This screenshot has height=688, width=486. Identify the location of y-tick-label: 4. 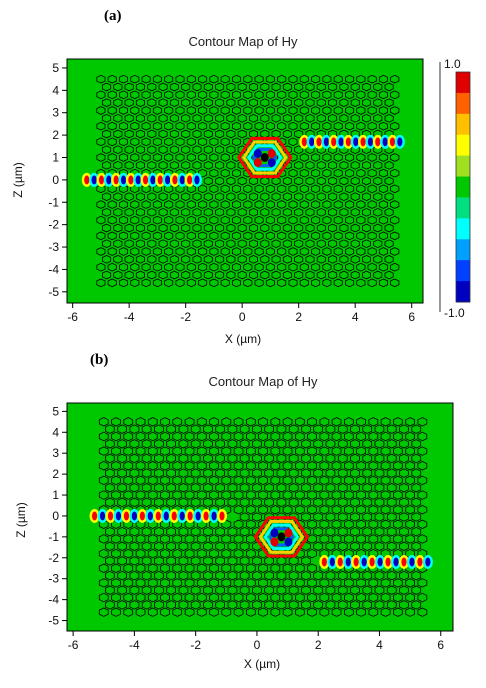
(55, 90).